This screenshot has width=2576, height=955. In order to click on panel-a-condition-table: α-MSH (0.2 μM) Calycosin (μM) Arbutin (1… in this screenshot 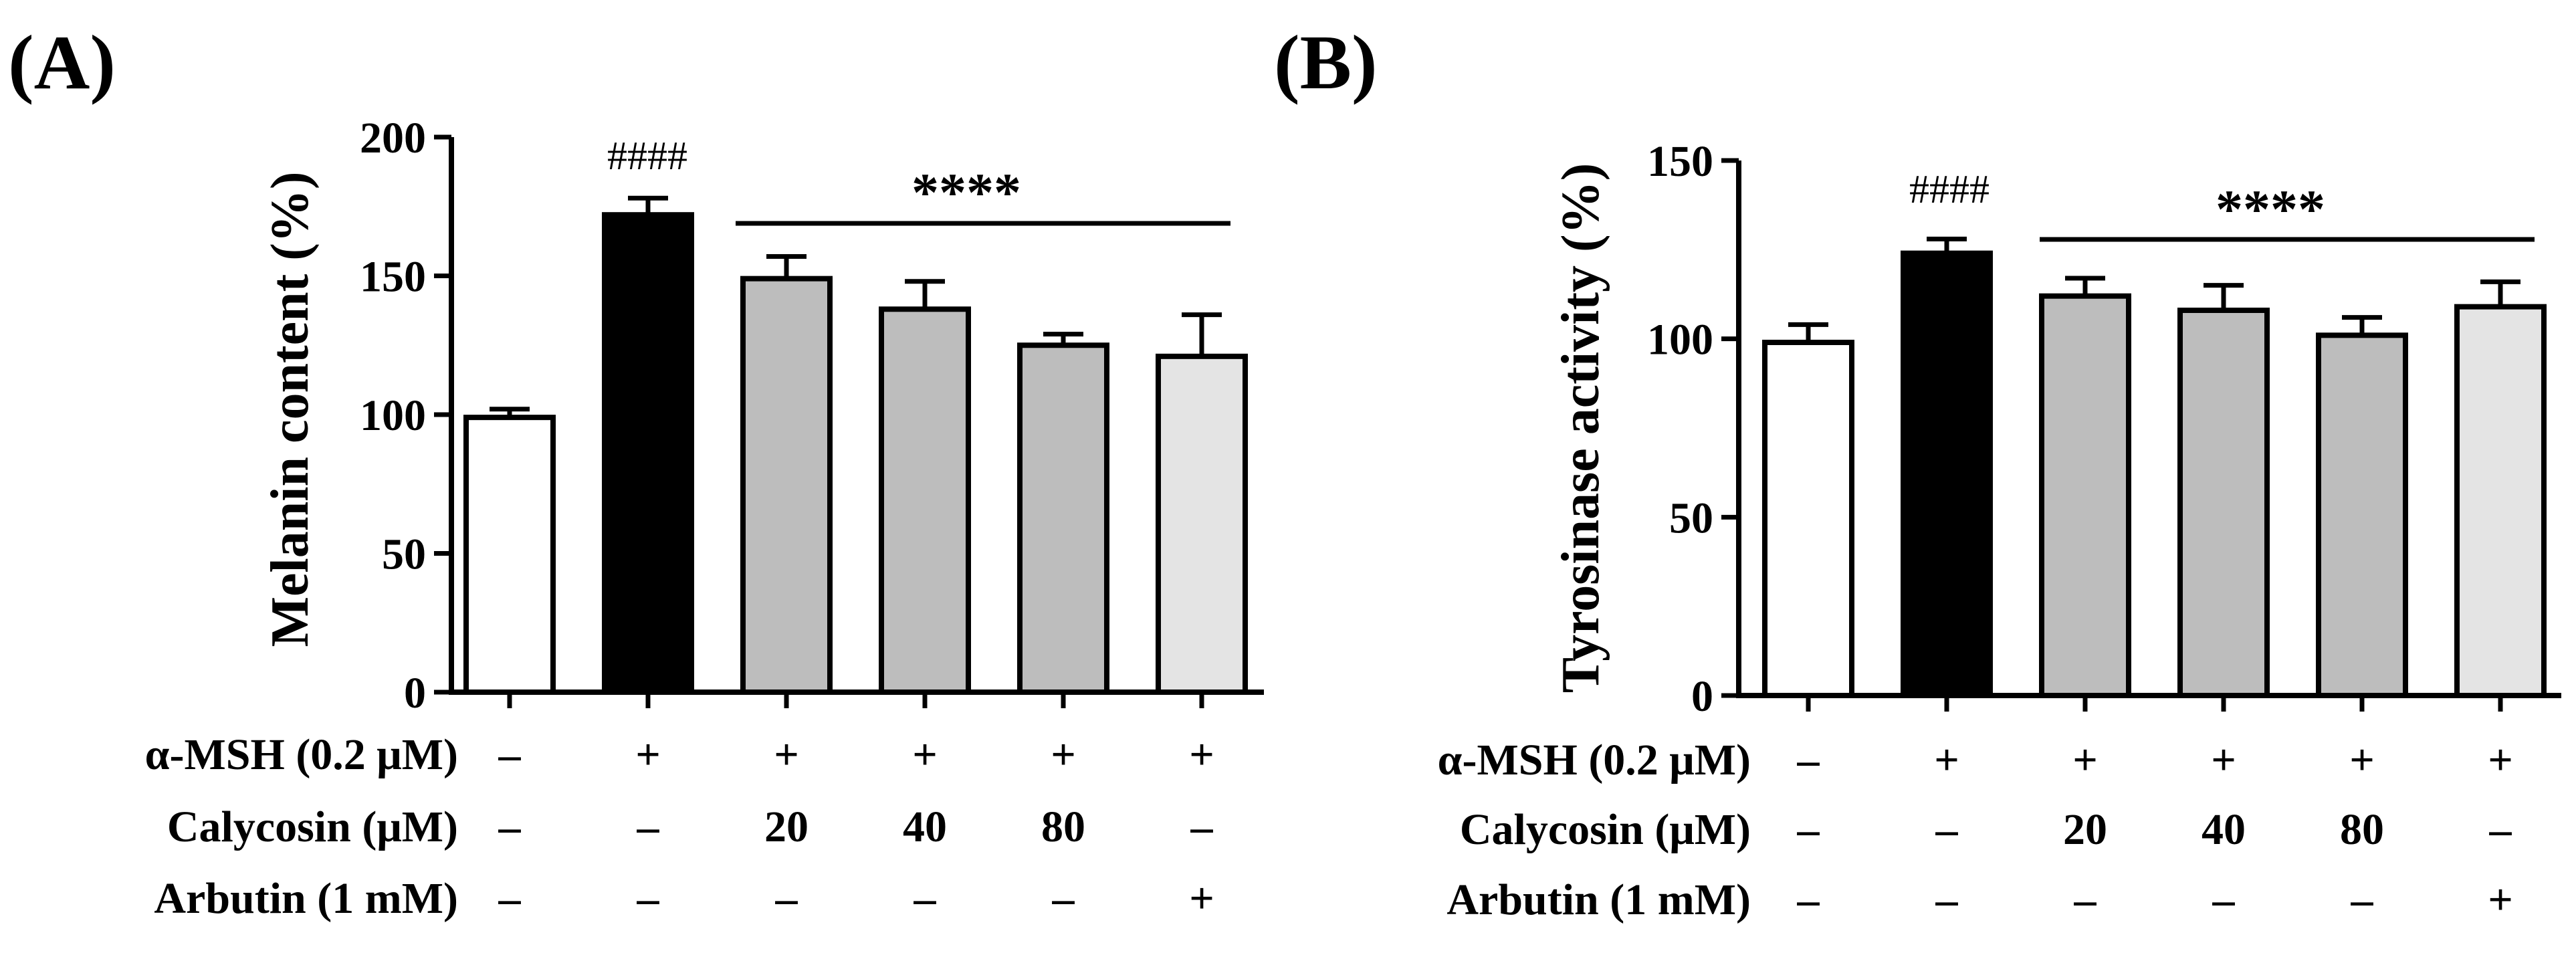, I will do `click(679, 826)`.